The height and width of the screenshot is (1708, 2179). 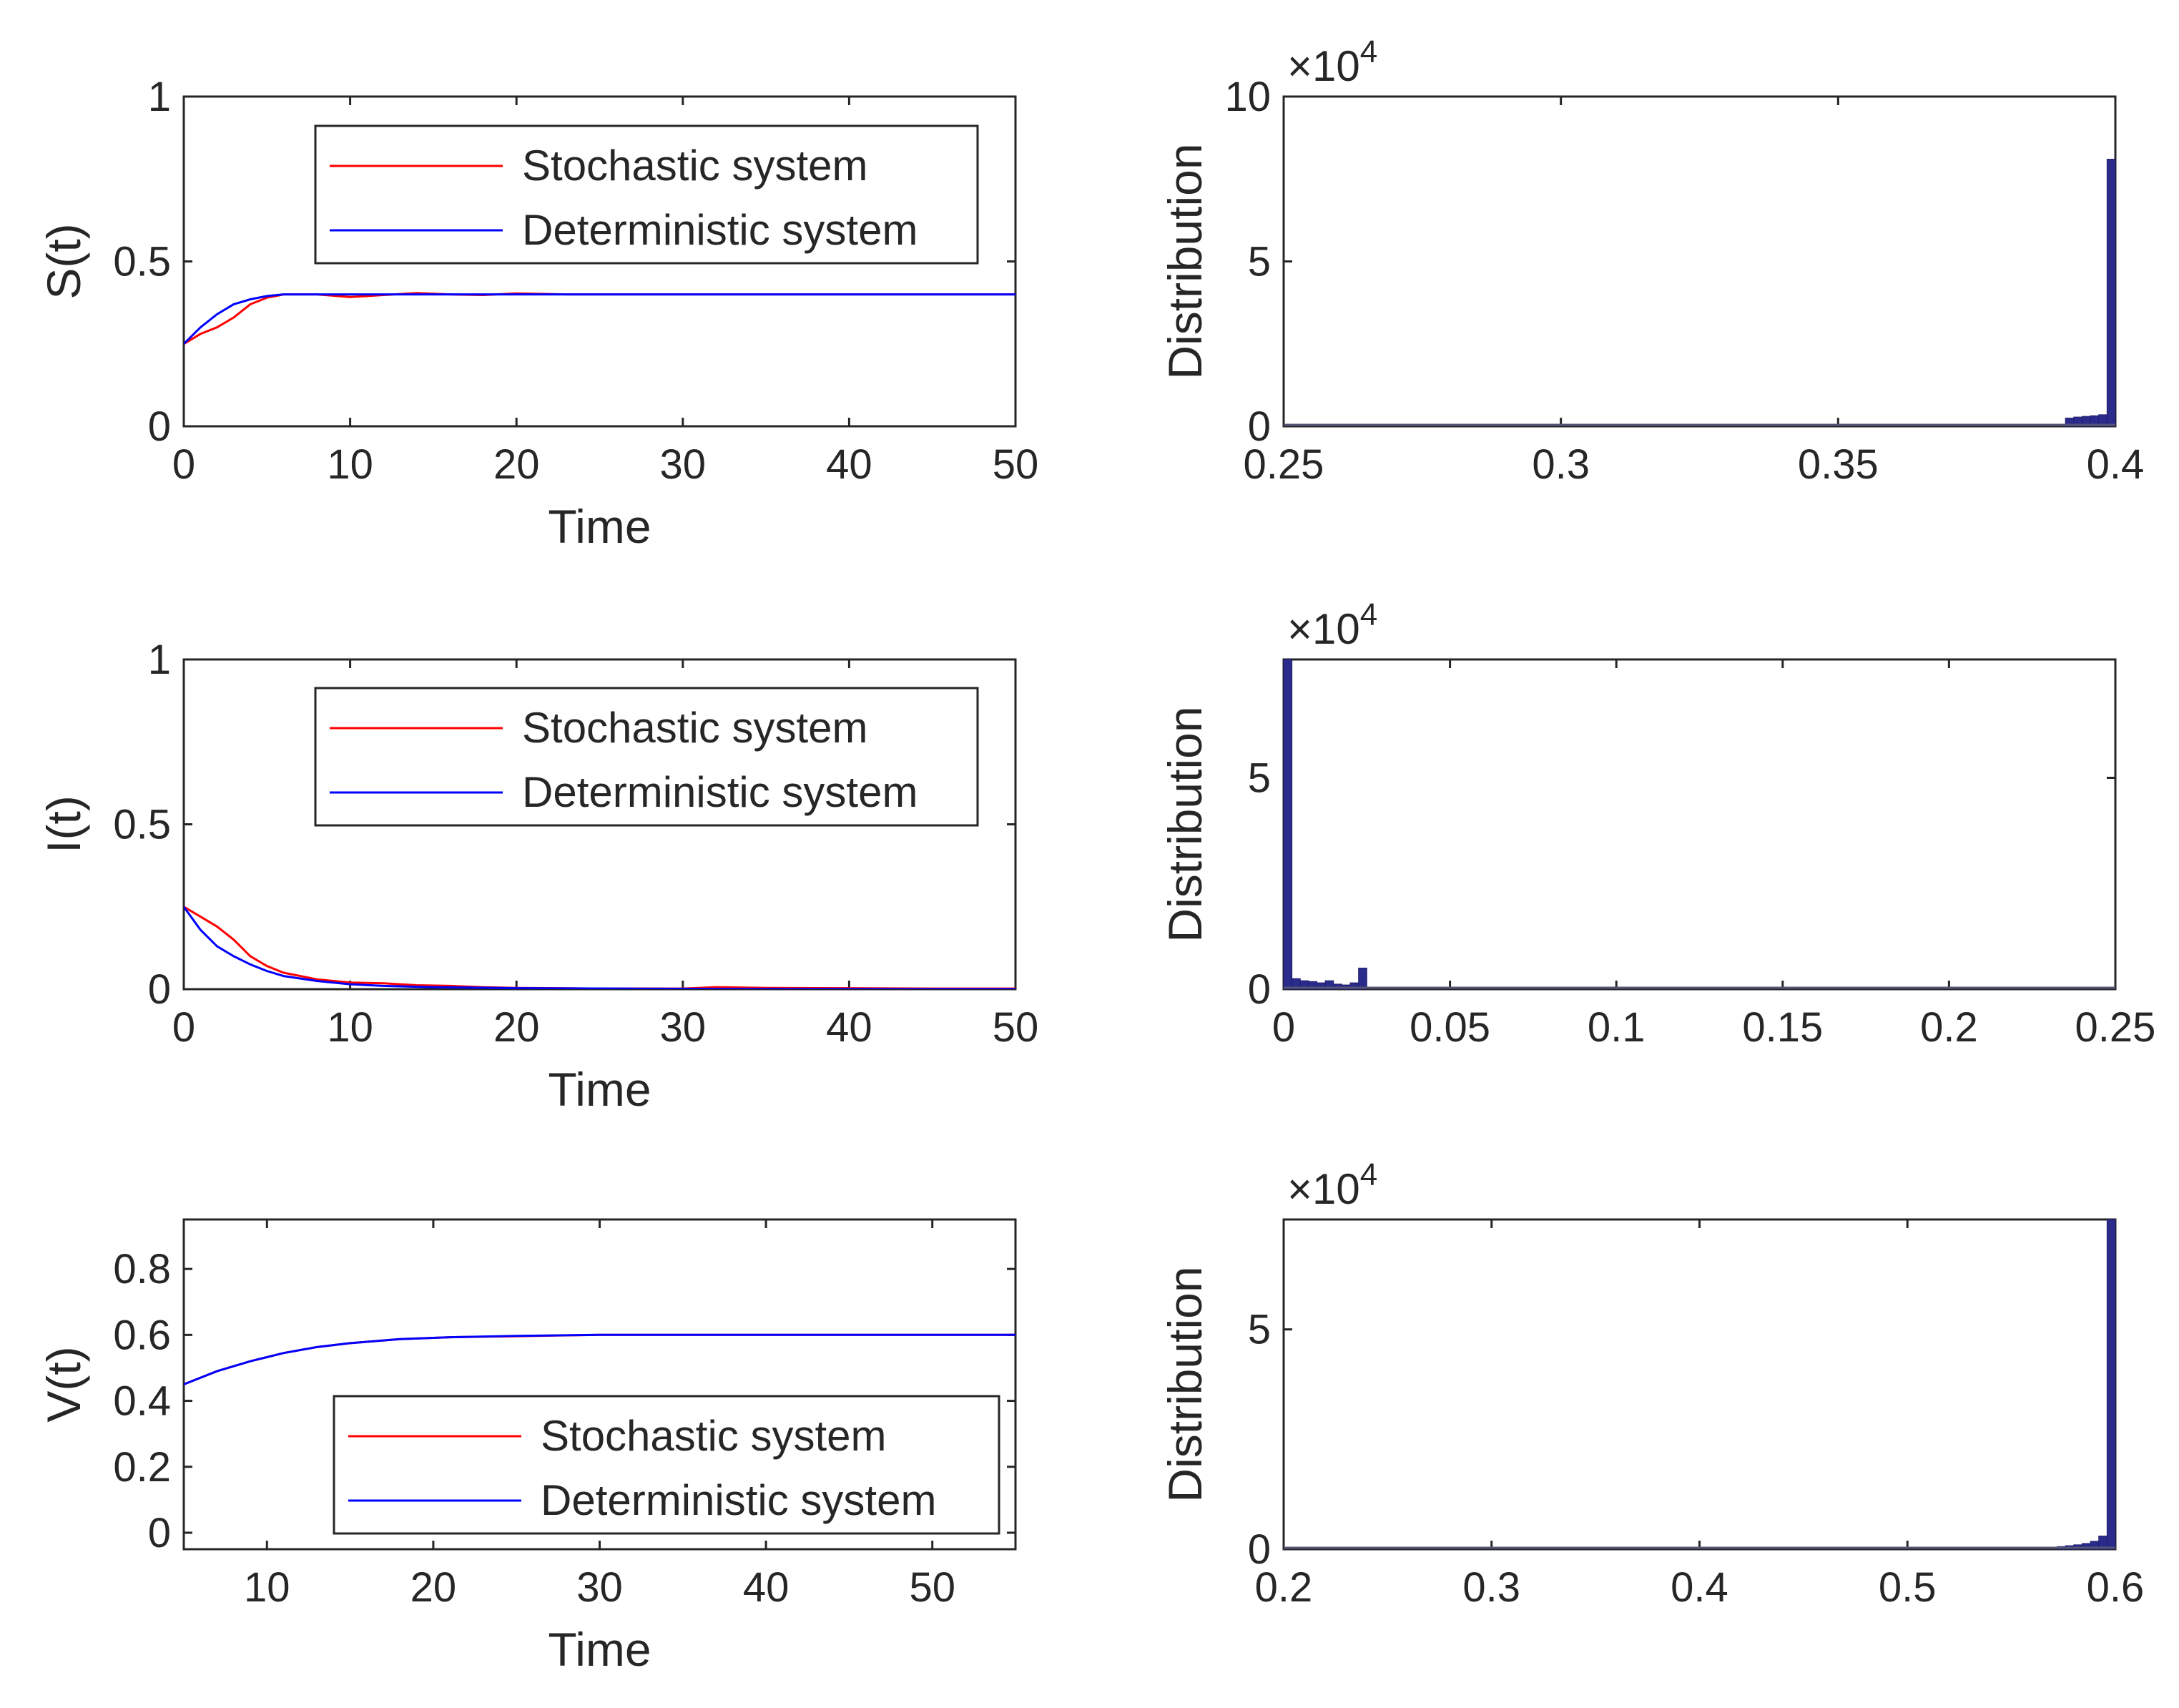 I want to click on y-axis-label: S(t), so click(x=64, y=261).